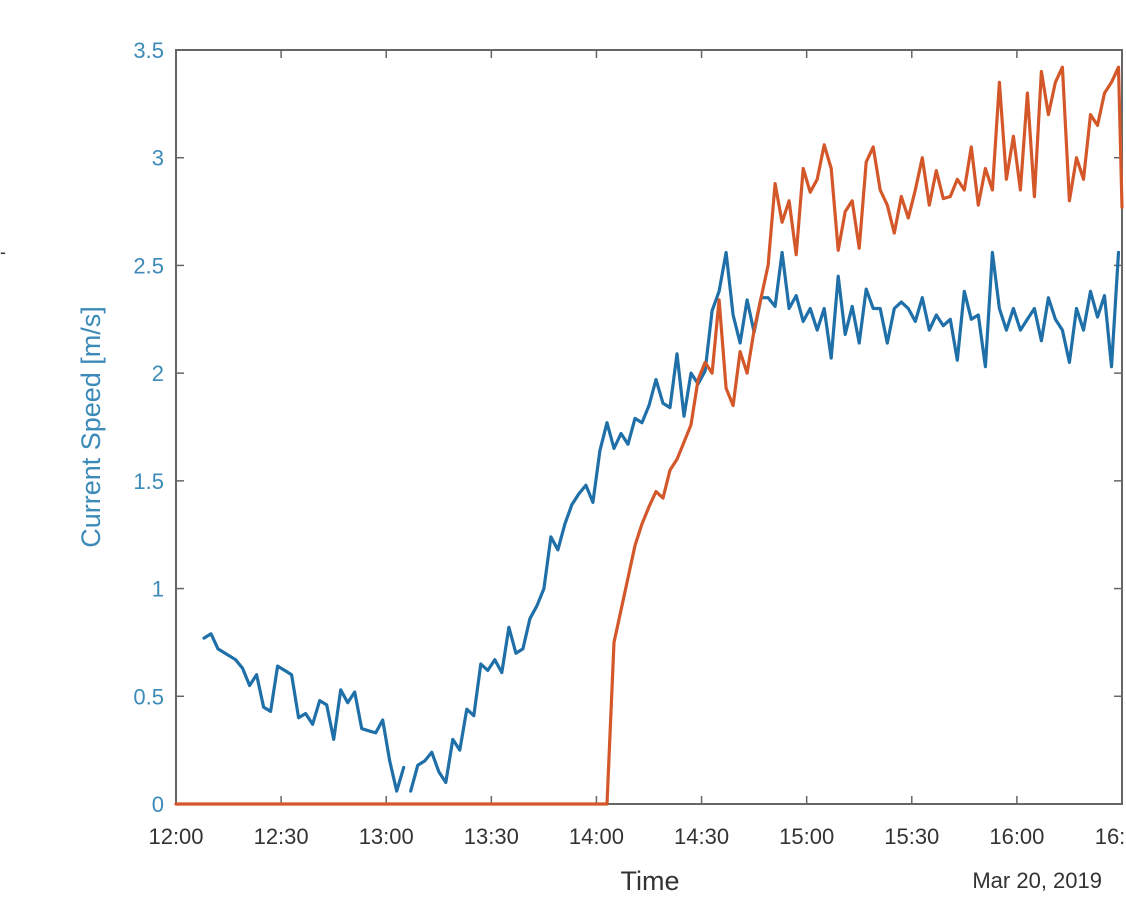  I want to click on y-tick-label: 1, so click(158, 589).